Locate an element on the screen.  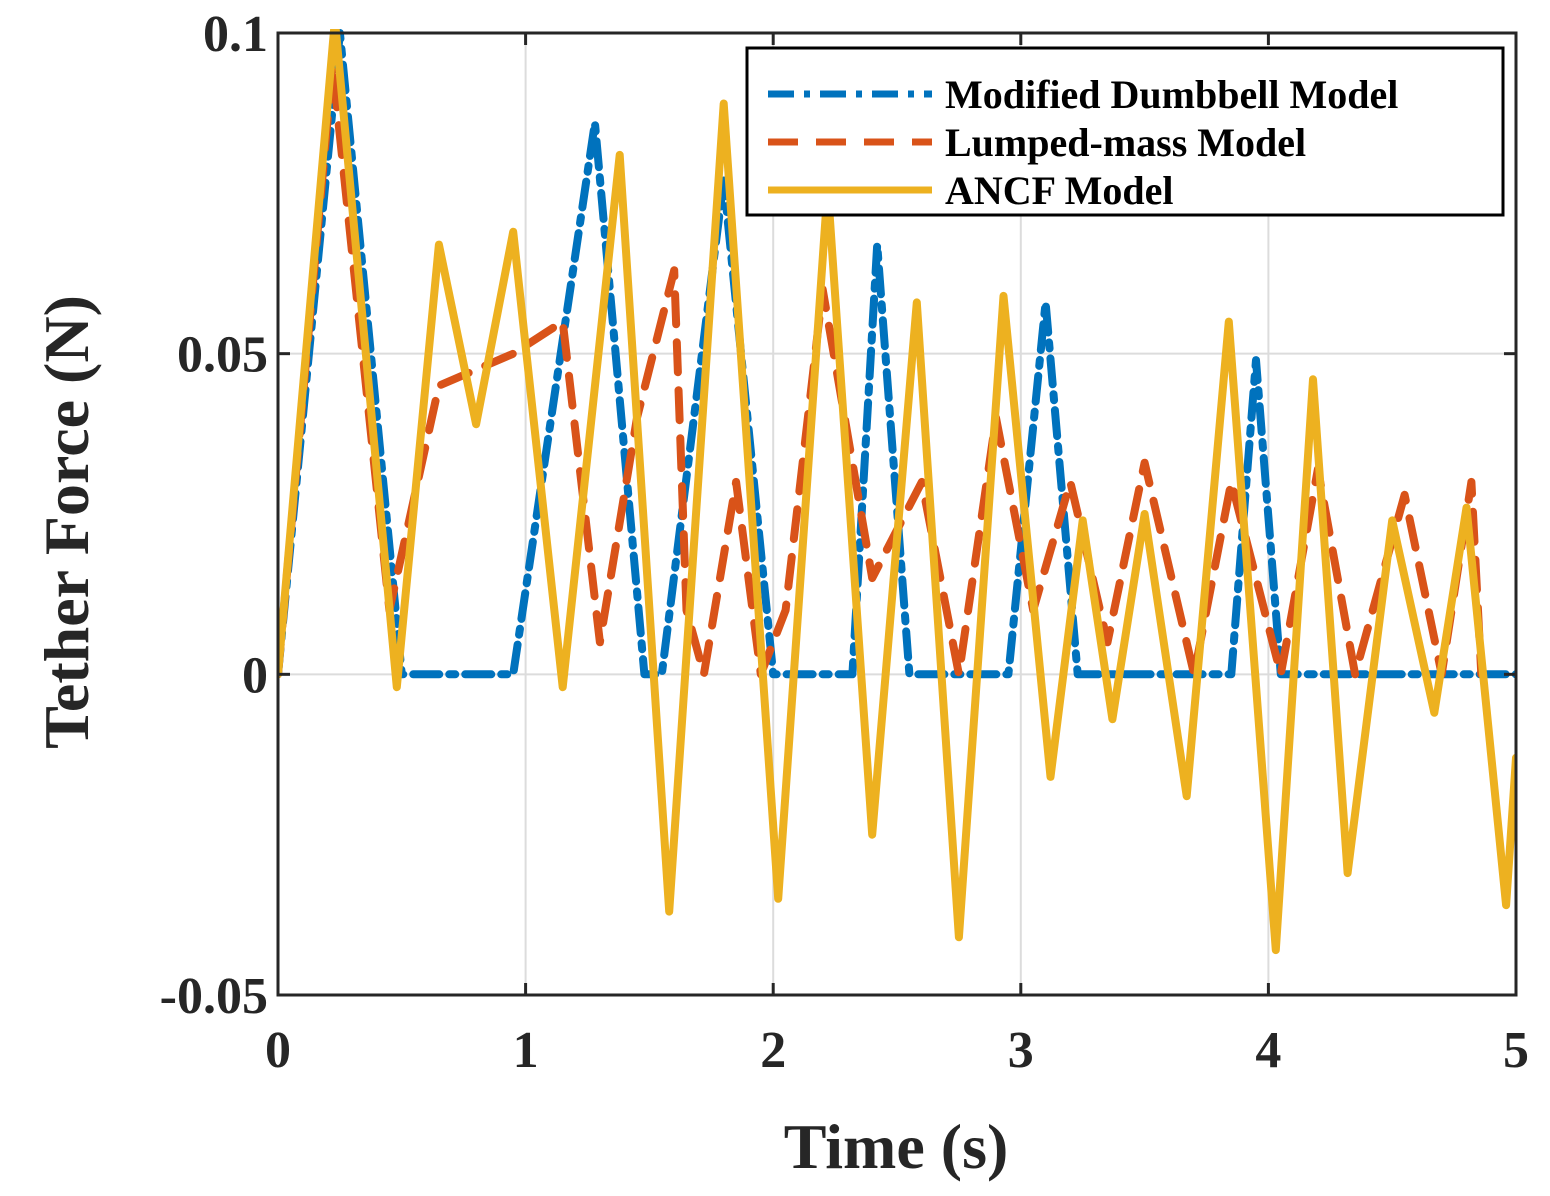
x-tick-label-1: 1 is located at coordinates (526, 1050).